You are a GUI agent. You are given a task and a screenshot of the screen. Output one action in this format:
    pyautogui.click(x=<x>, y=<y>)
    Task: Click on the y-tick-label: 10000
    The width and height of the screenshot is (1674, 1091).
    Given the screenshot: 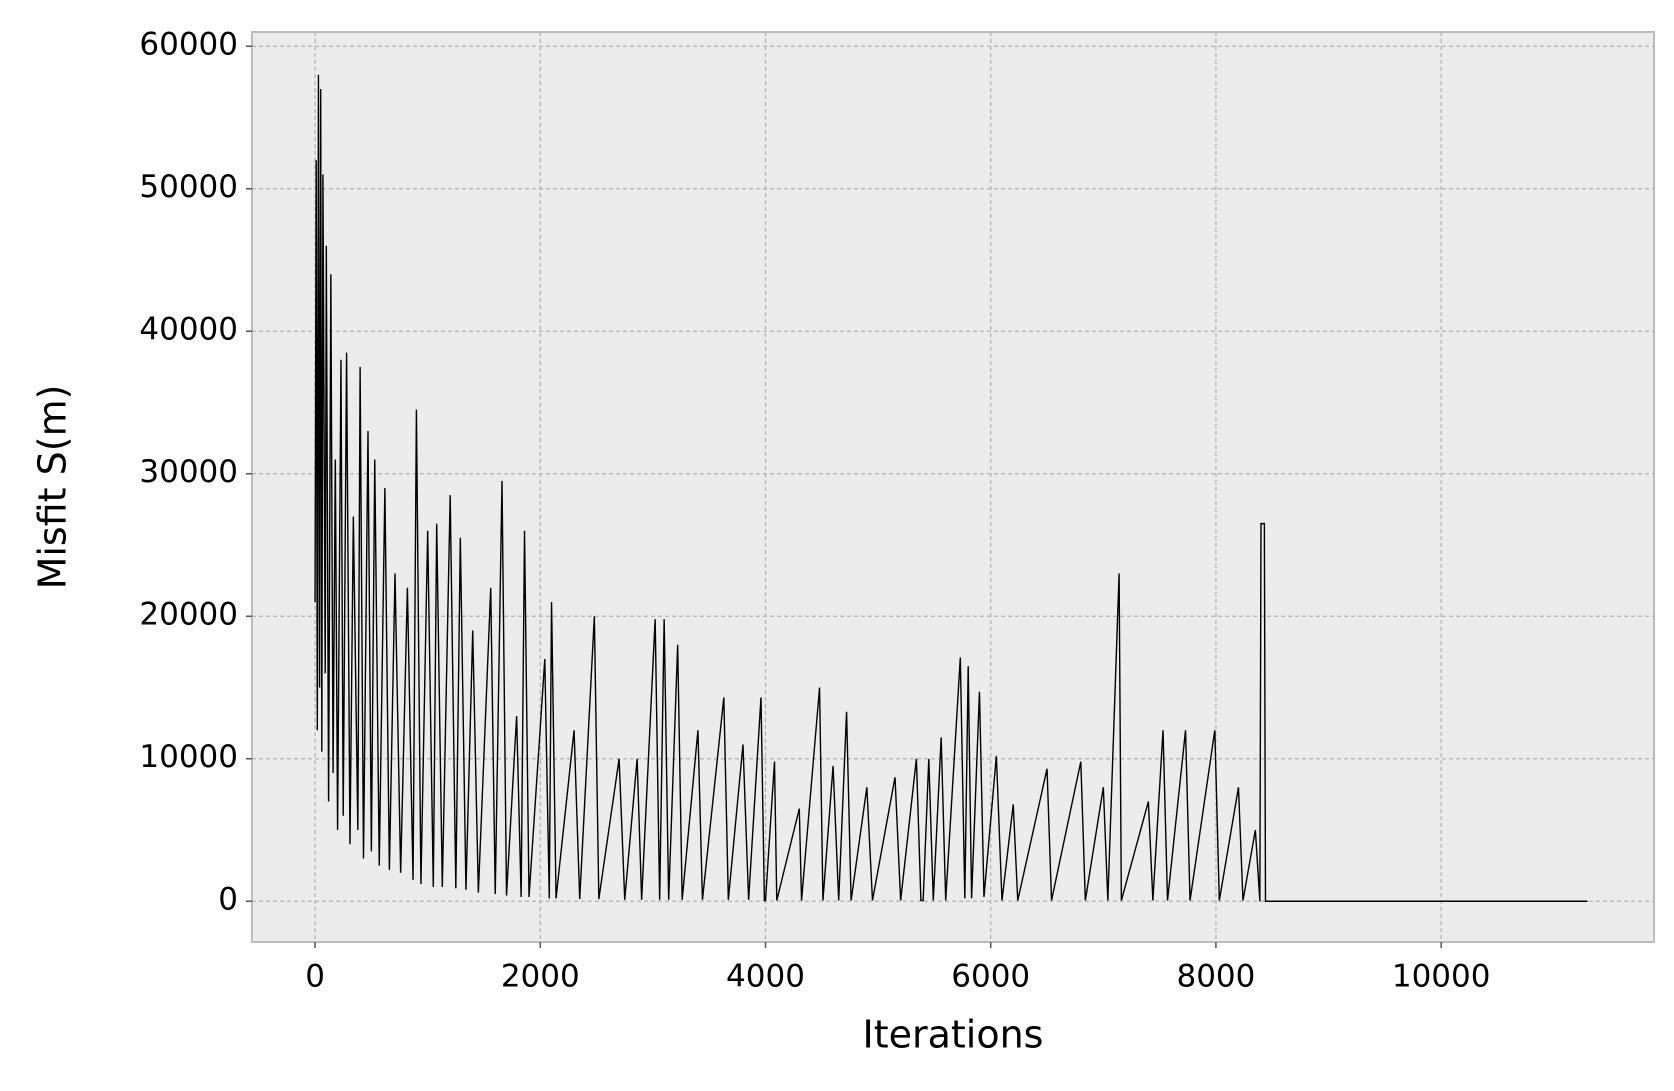 What is the action you would take?
    pyautogui.click(x=188, y=757)
    